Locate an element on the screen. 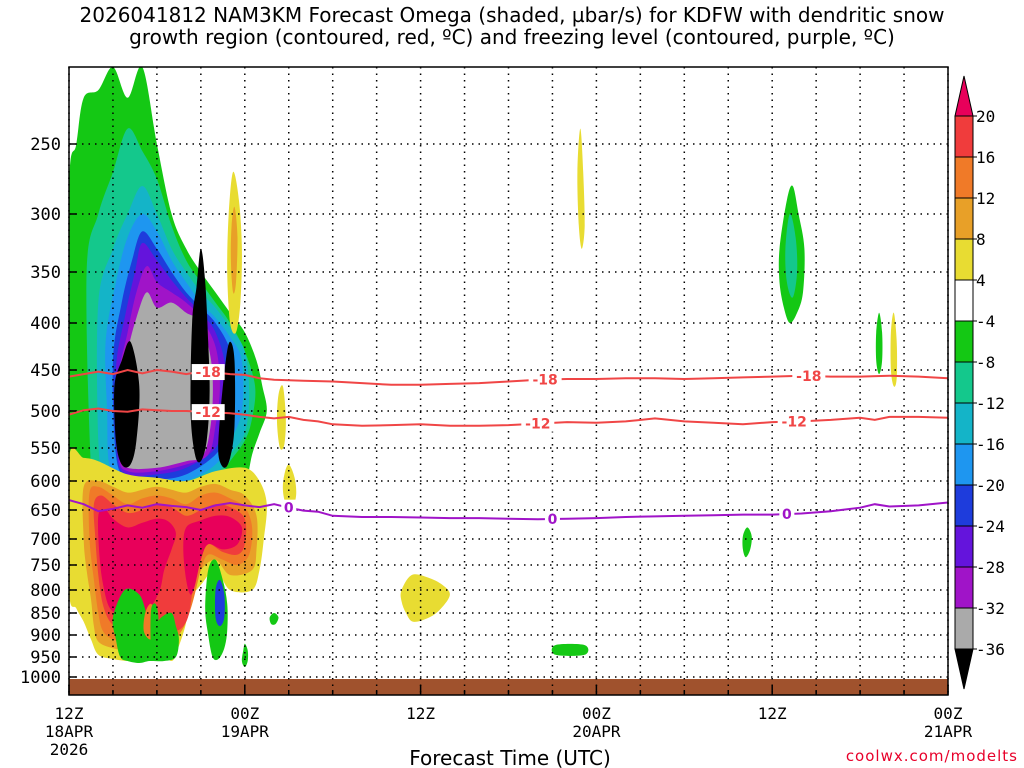 This screenshot has width=1024, height=768. omega-area-a31 is located at coordinates (570, 649).